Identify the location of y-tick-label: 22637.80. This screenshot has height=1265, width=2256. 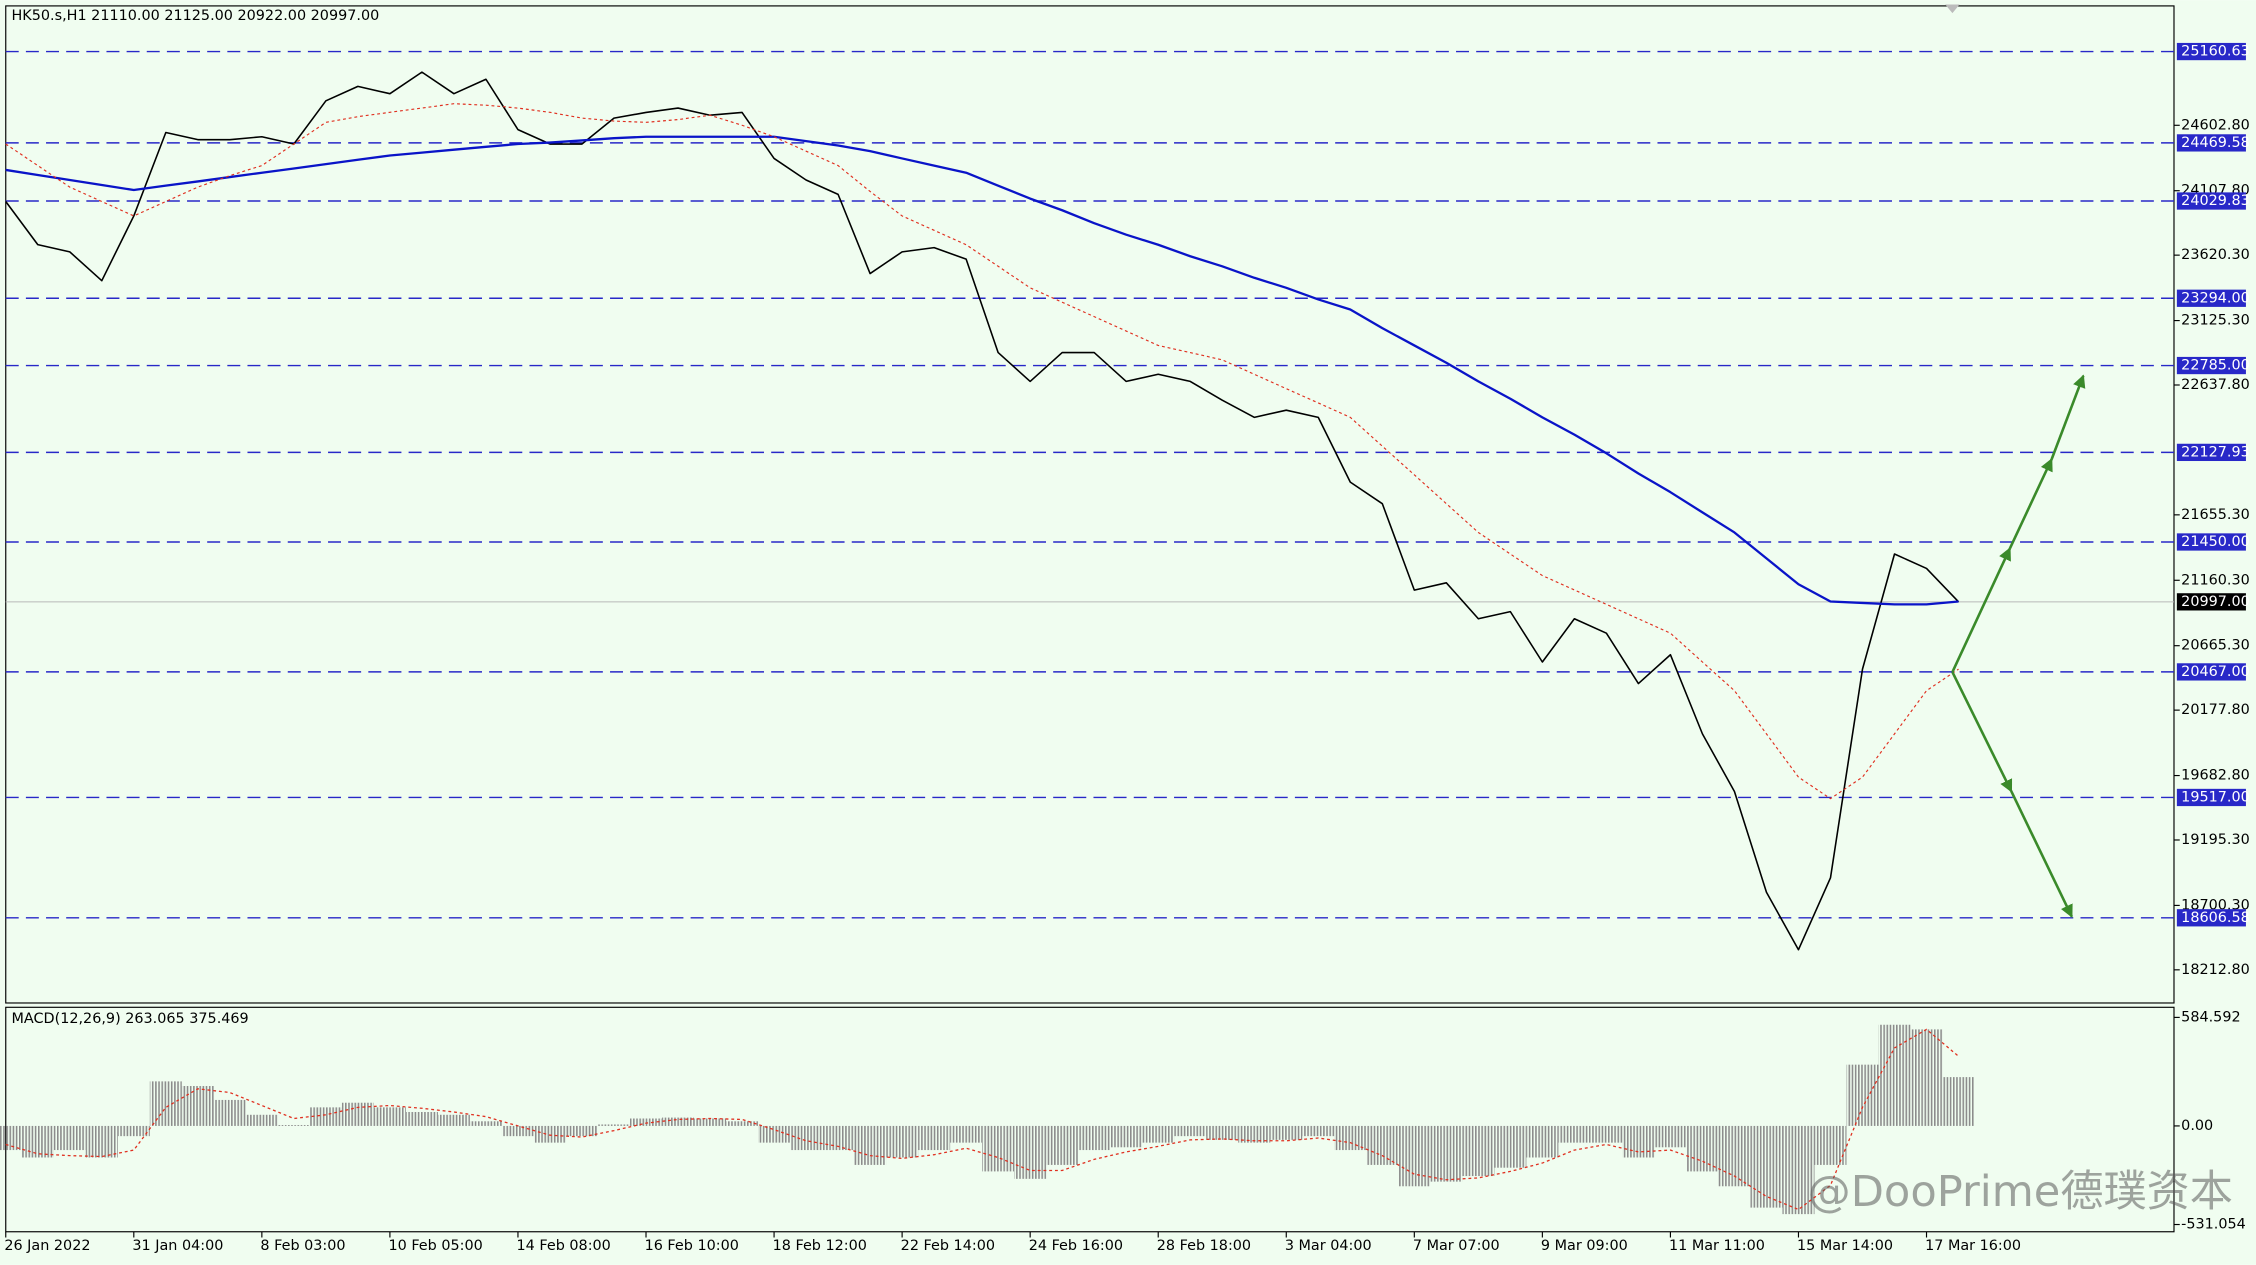
(2215, 385).